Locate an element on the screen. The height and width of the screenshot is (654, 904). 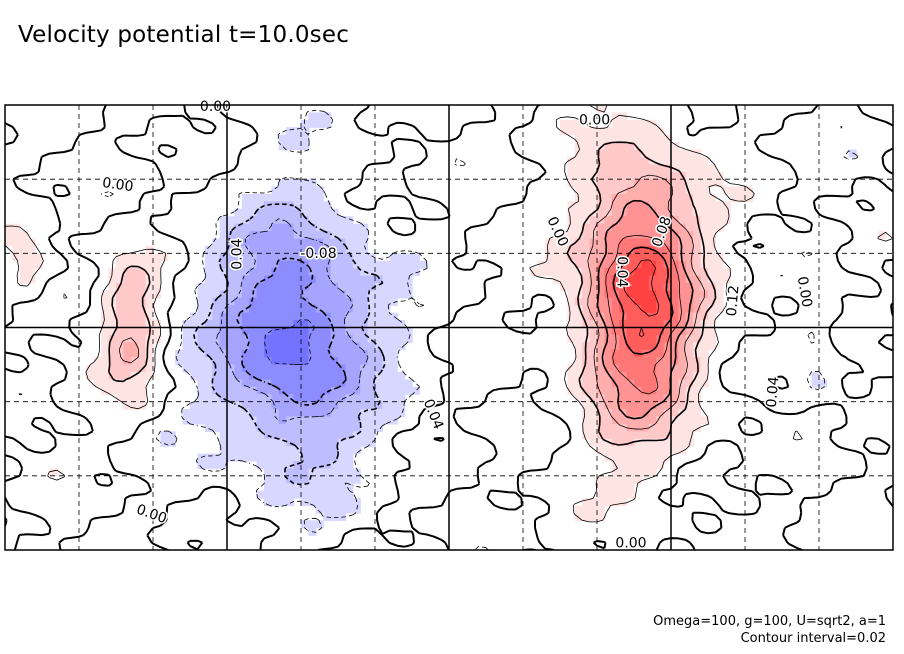
contour-label: 0.04 is located at coordinates (773, 392).